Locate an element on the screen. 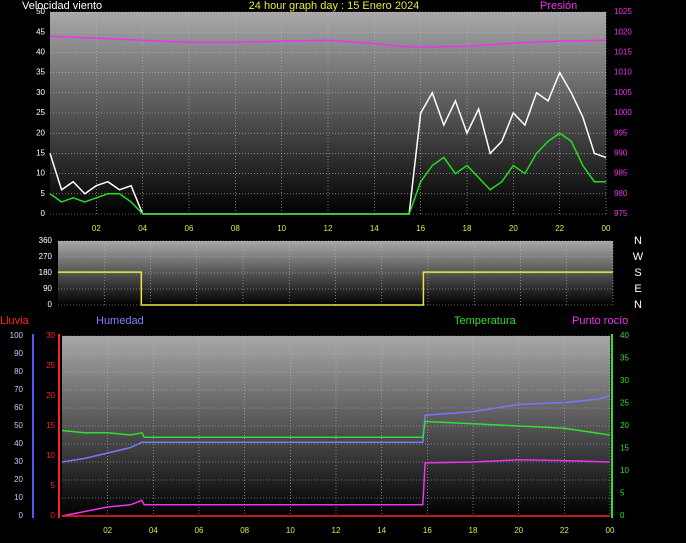 Image resolution: width=686 pixels, height=543 pixels. y2-tick-label: 10 is located at coordinates (624, 470).